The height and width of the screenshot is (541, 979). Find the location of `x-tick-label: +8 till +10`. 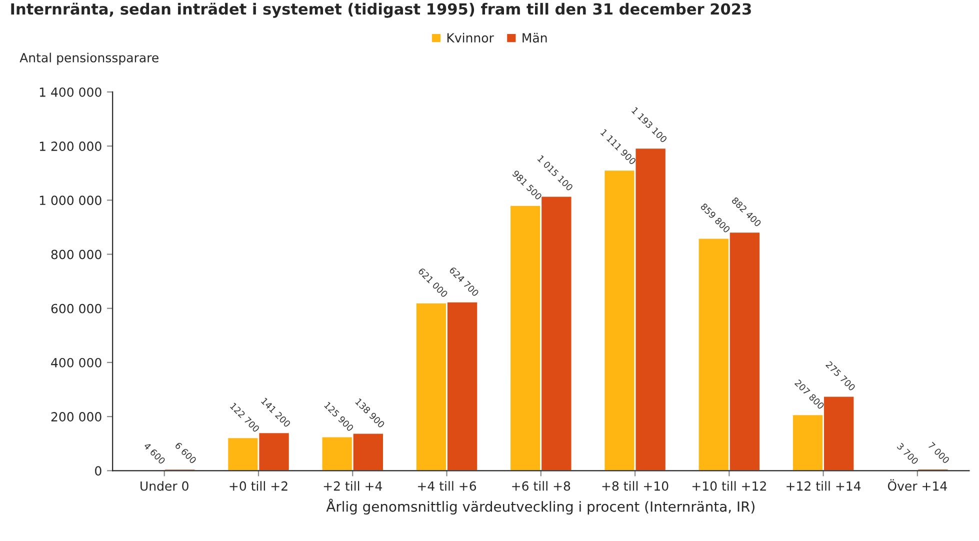

x-tick-label: +8 till +10 is located at coordinates (635, 486).